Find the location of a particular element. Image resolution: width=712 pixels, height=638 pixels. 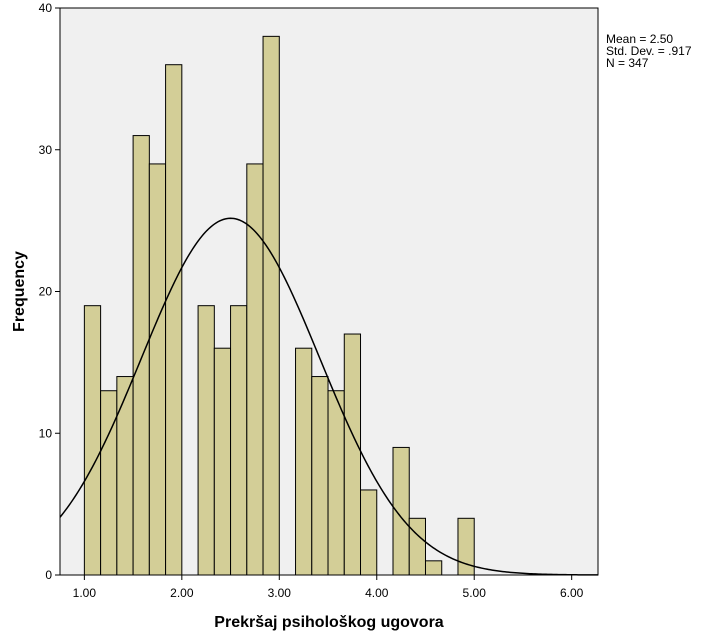

y-tick-label: 10 is located at coordinates (46, 433).